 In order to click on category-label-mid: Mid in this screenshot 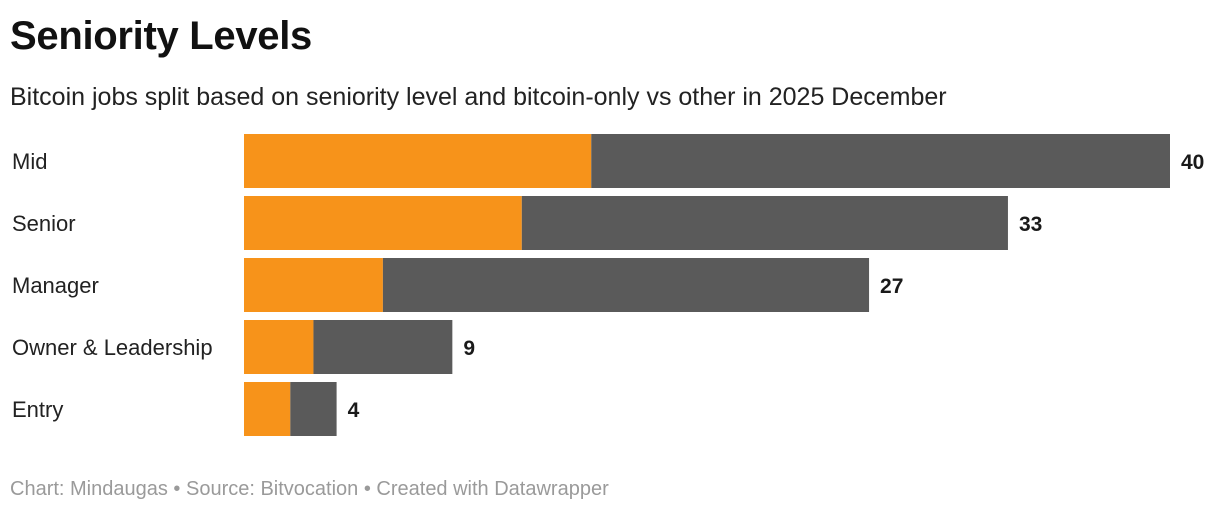, I will do `click(29, 161)`.